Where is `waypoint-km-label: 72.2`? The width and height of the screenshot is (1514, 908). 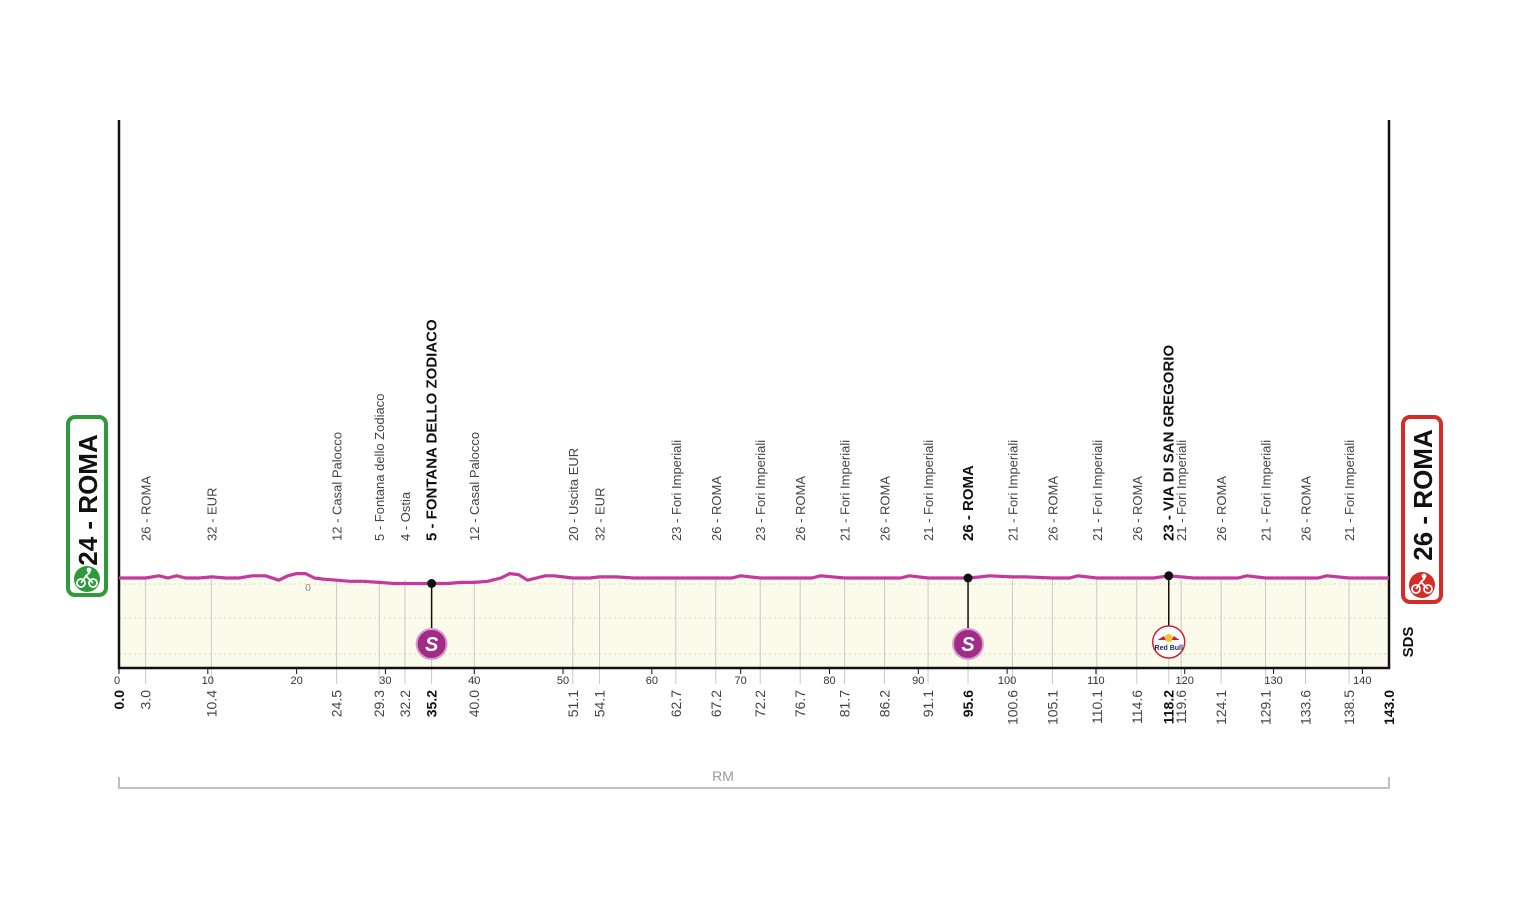
waypoint-km-label: 72.2 is located at coordinates (760, 703).